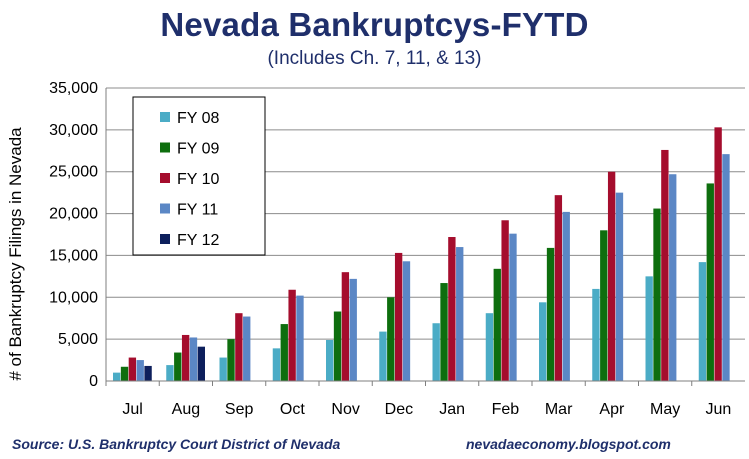 This screenshot has width=749, height=459. Describe the element at coordinates (15, 254) in the screenshot. I see `y-axis-title: # of Bankruptcy Filings in Nevada` at that location.